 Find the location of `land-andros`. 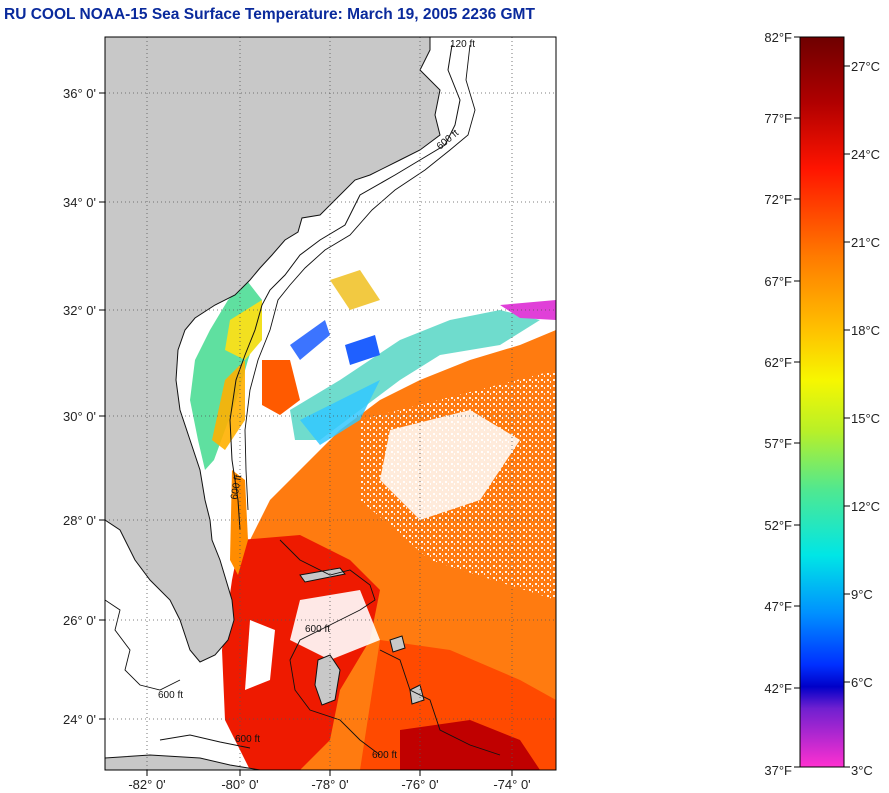

land-andros is located at coordinates (327, 680).